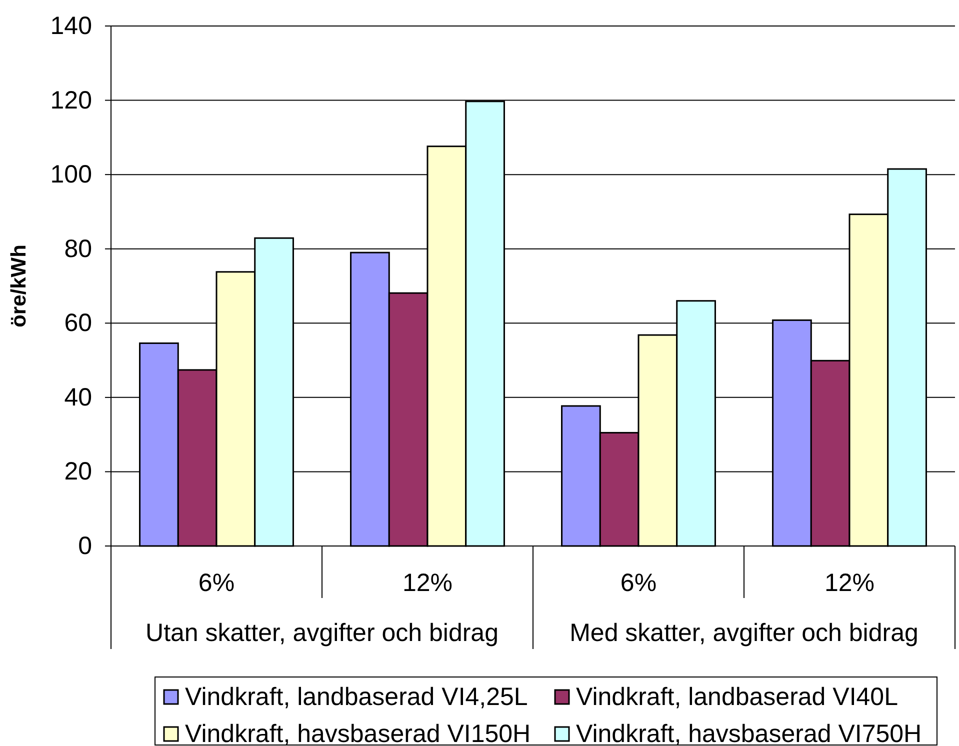 This screenshot has height=746, width=959. I want to click on y-tick-label: 60, so click(78, 323).